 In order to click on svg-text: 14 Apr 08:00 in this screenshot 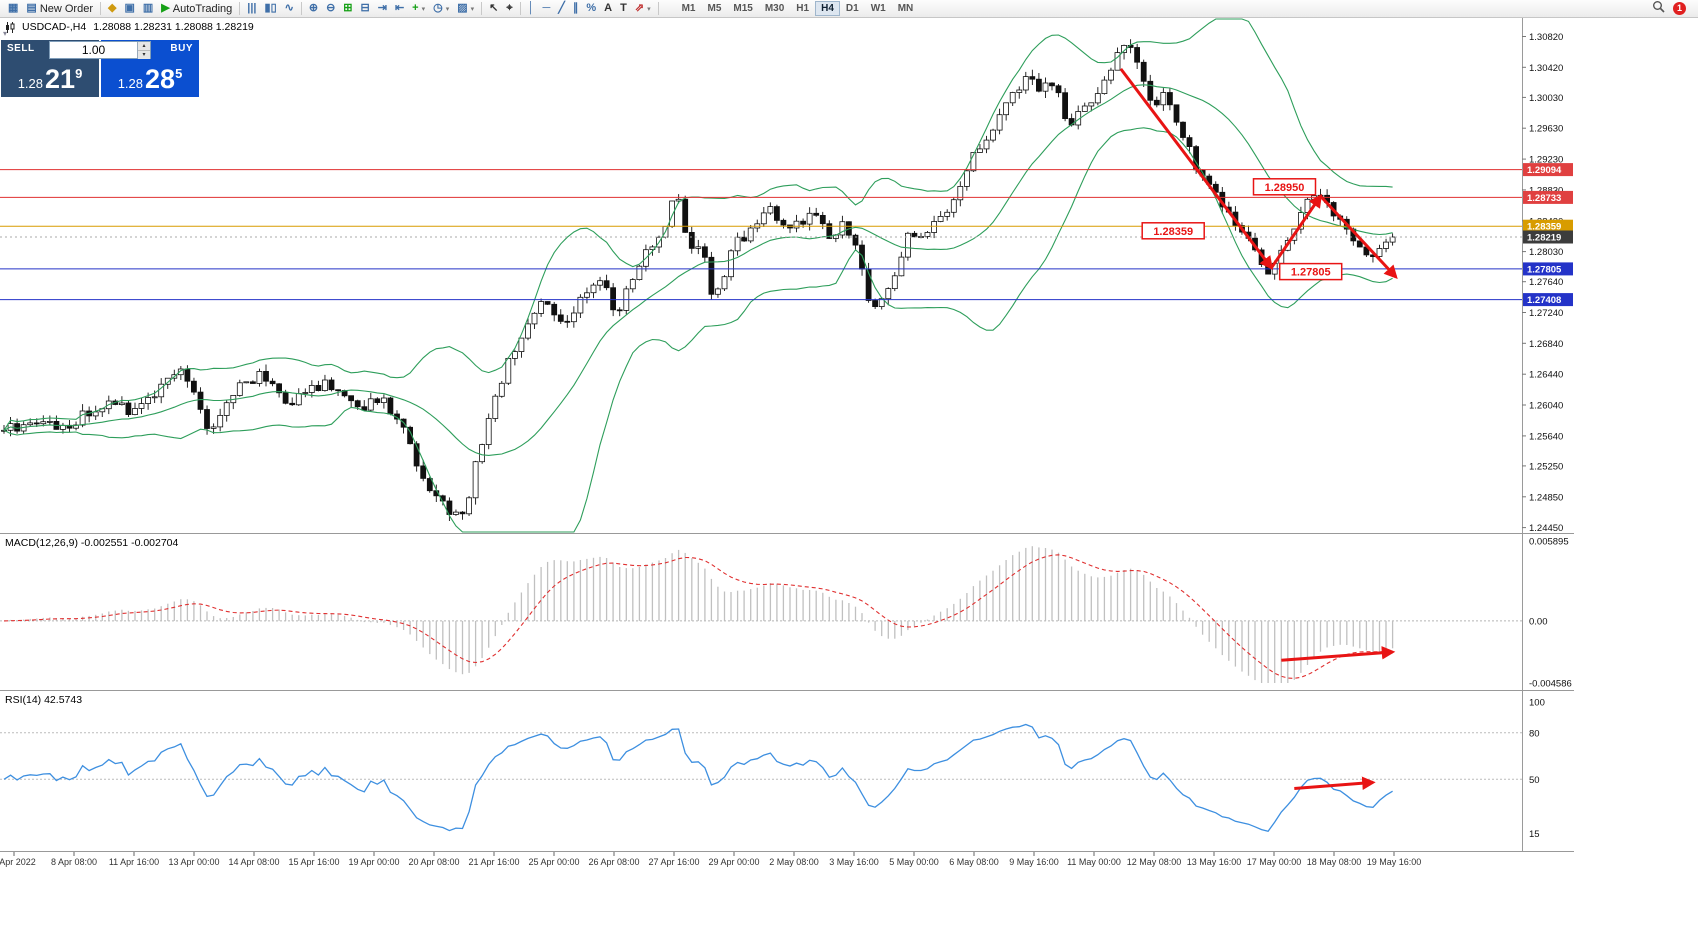, I will do `click(253, 862)`.